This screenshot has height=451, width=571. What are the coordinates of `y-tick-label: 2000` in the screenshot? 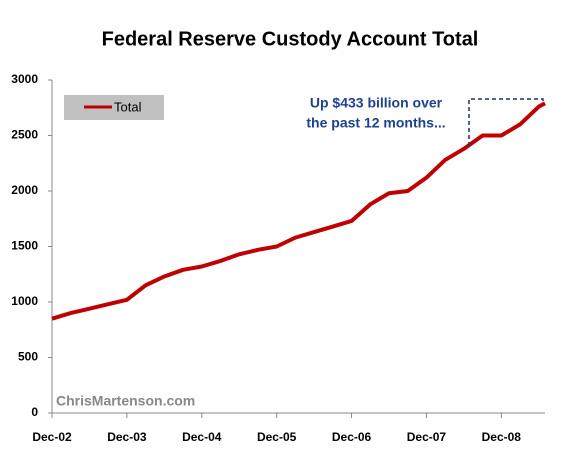 It's located at (24, 190).